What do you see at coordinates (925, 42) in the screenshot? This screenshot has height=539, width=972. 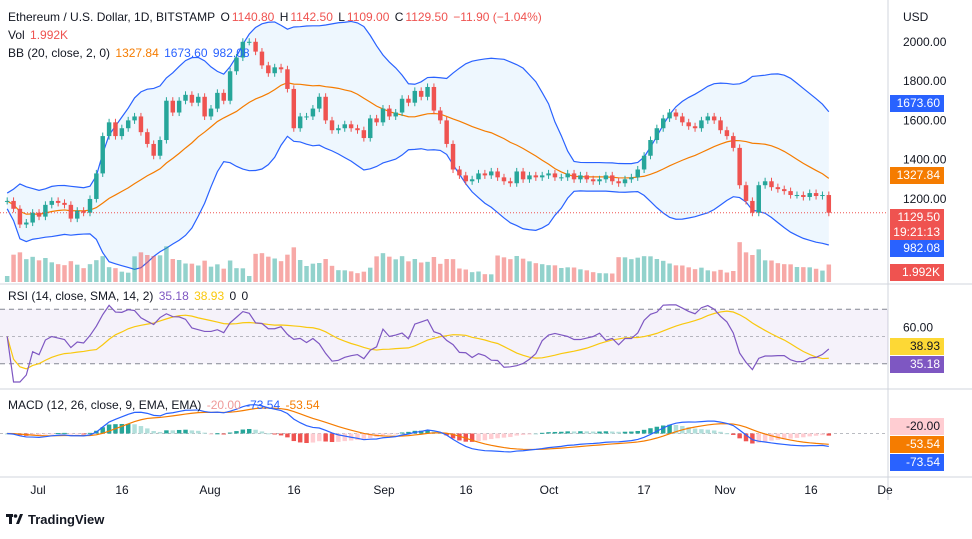 I see `price-tick-label: 2000.00` at bounding box center [925, 42].